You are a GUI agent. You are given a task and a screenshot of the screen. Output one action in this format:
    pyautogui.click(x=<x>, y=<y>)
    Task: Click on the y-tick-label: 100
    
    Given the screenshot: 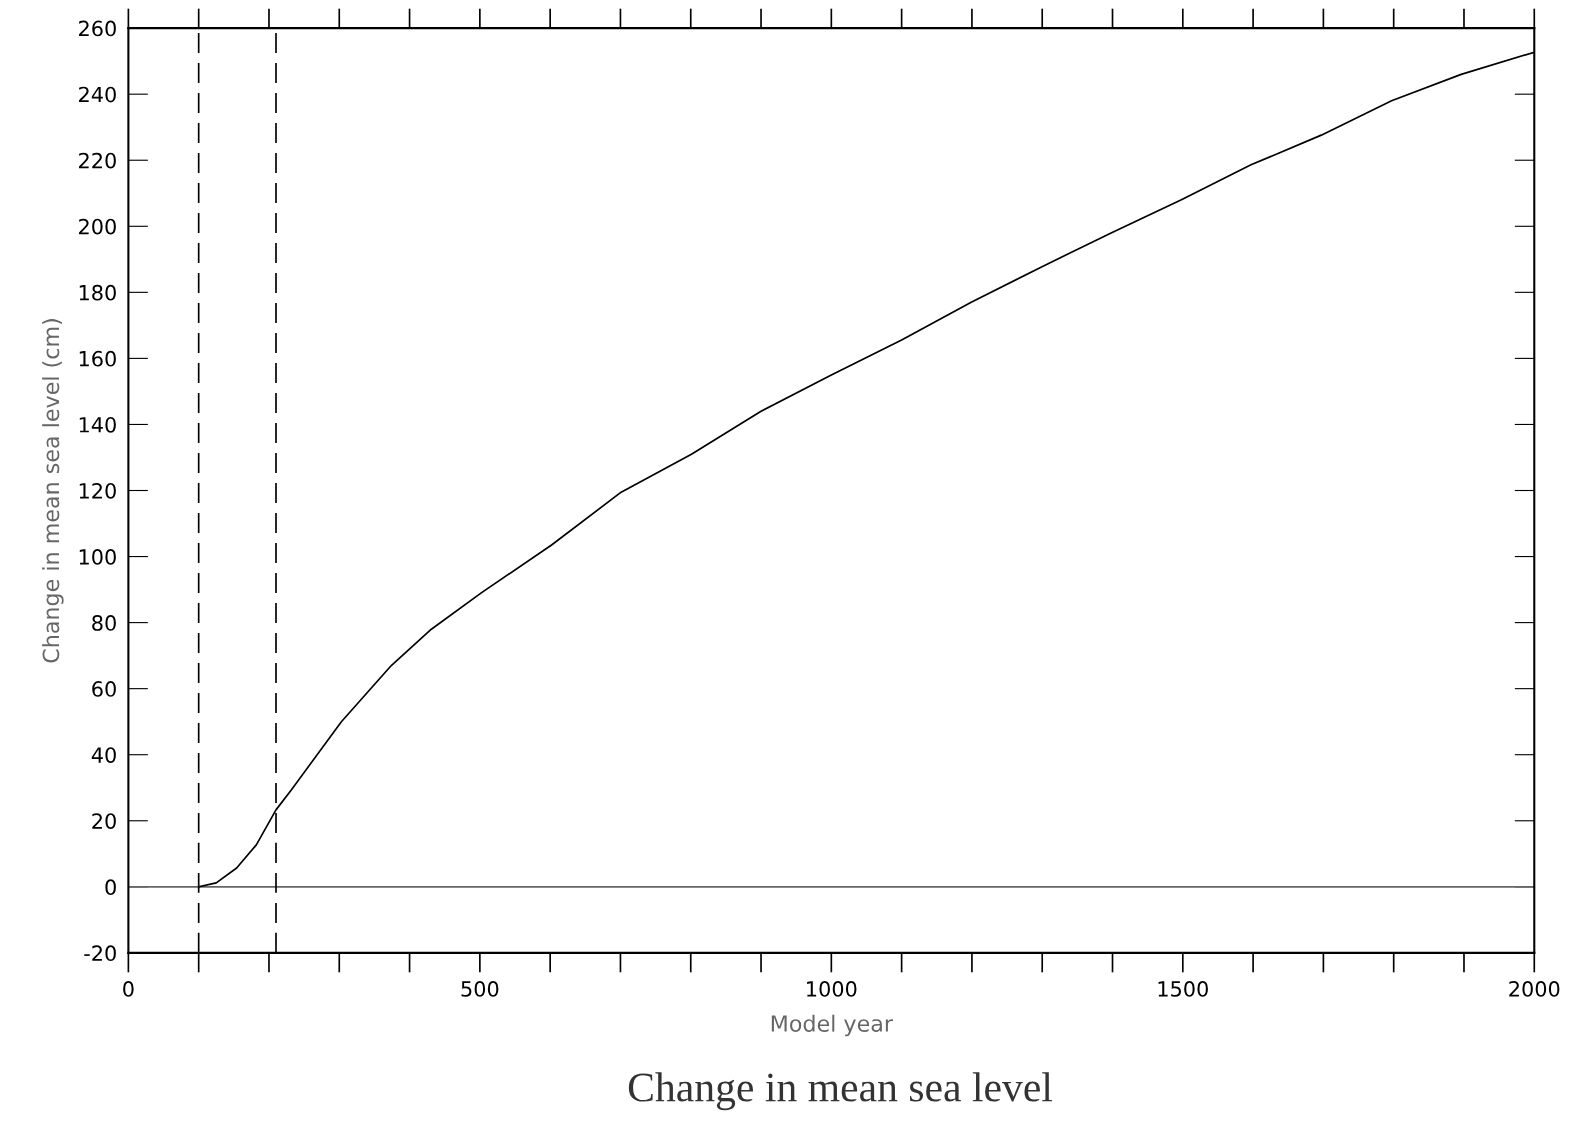 What is the action you would take?
    pyautogui.click(x=97, y=557)
    